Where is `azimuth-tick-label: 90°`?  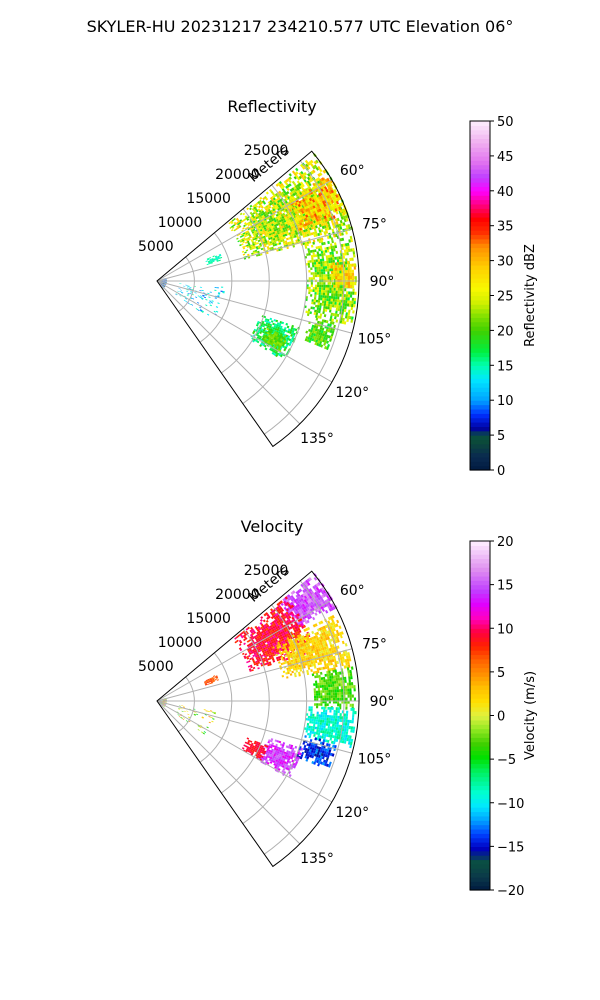 azimuth-tick-label: 90° is located at coordinates (382, 702).